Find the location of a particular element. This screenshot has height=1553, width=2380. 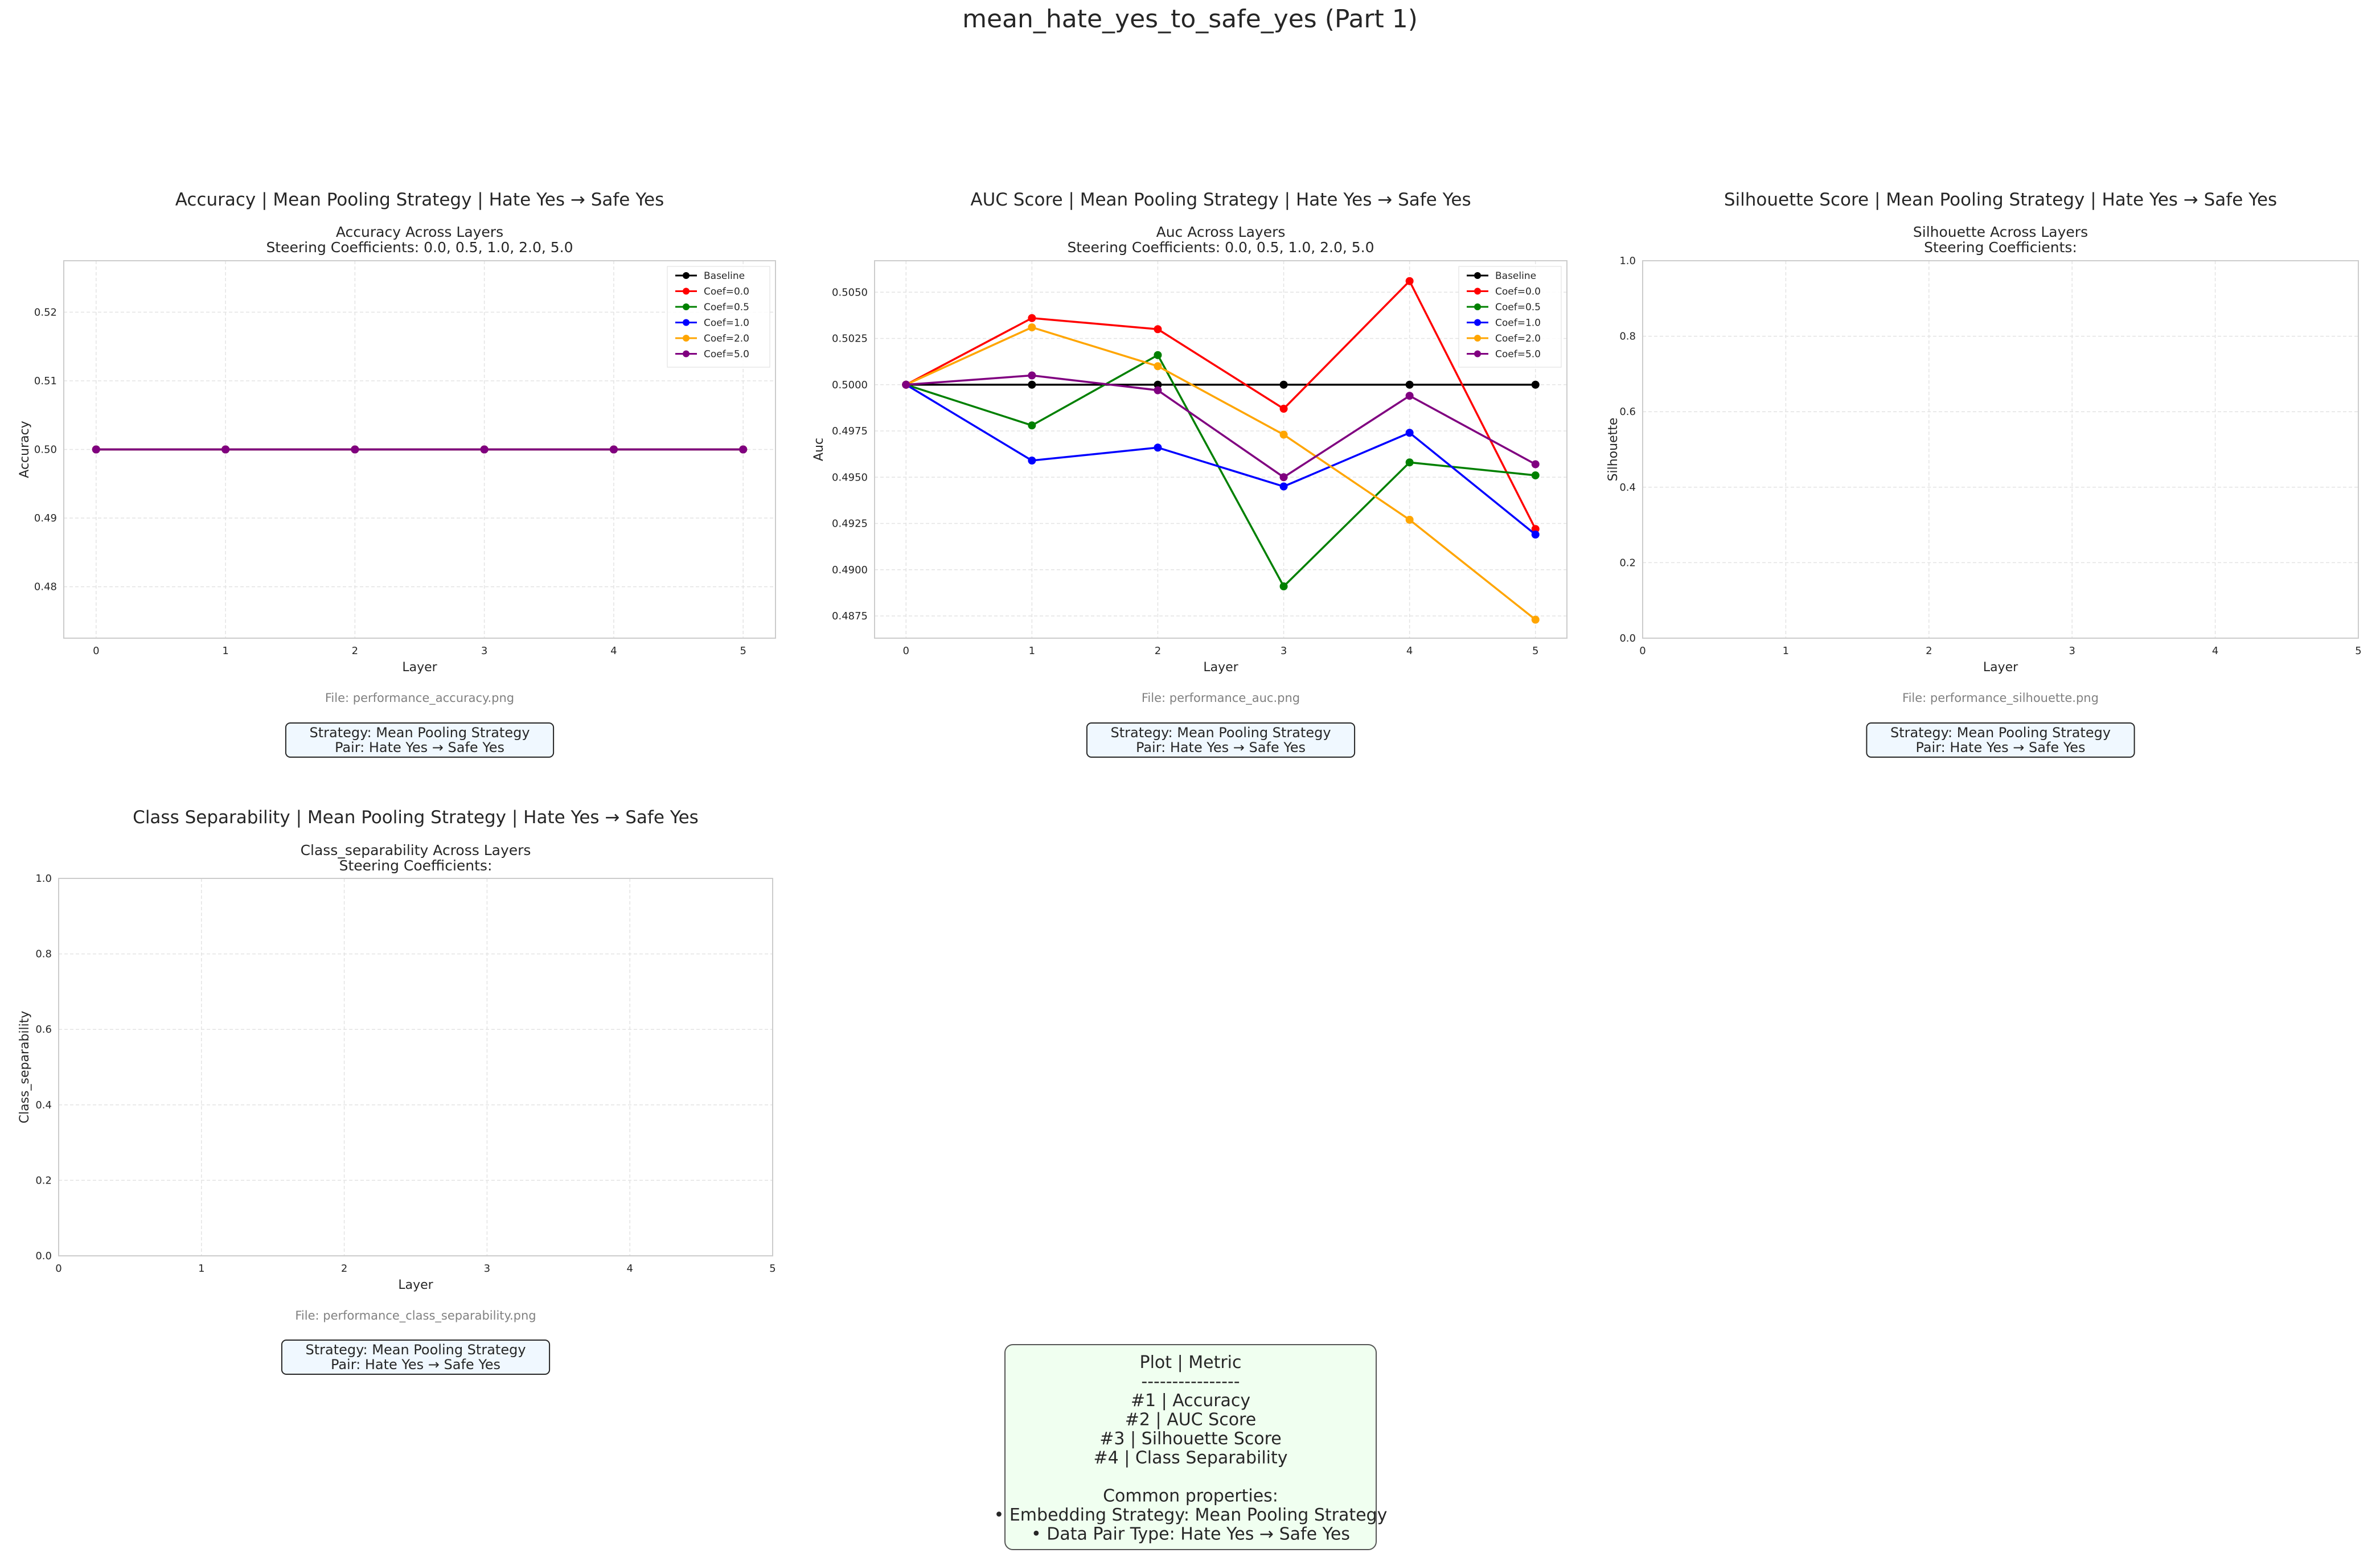

y-tick-label: 0.51 is located at coordinates (45, 381).